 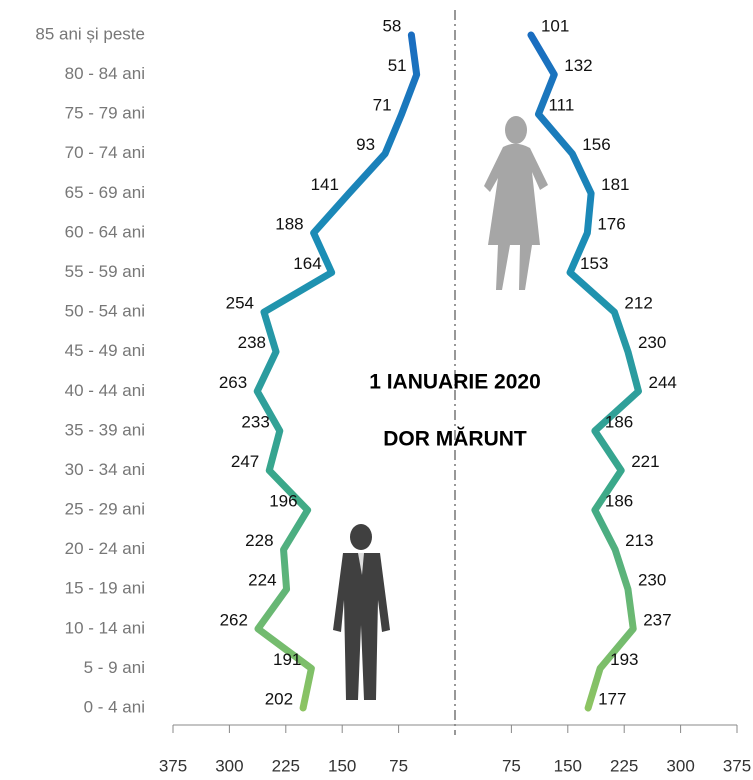 What do you see at coordinates (105, 390) in the screenshot?
I see `category-label: 40 - 44 ani` at bounding box center [105, 390].